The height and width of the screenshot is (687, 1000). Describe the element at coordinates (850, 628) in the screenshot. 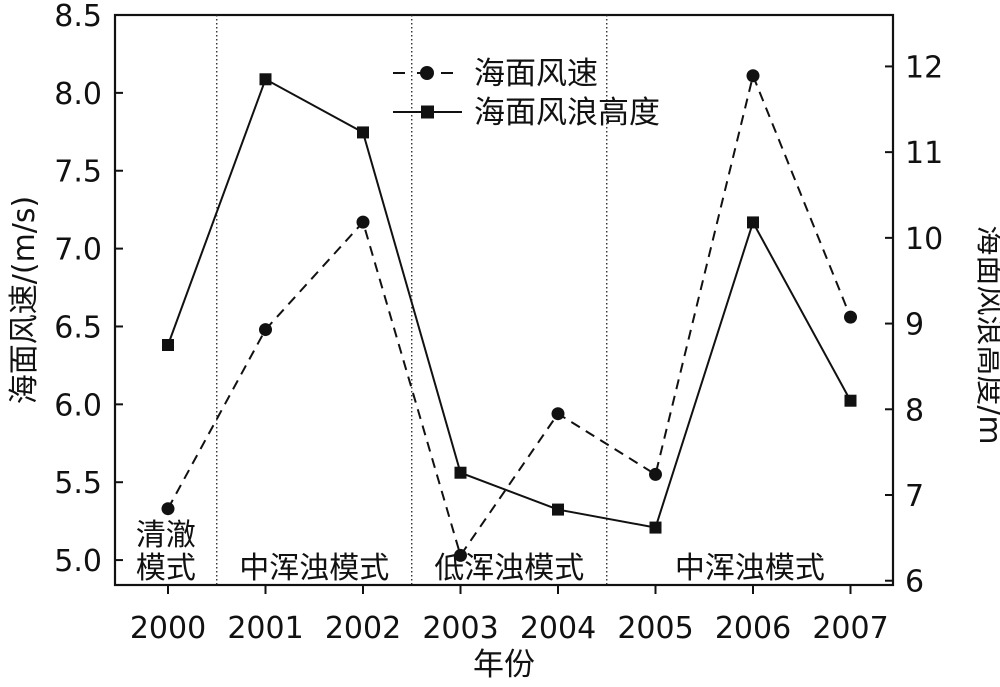

I see `x-tick-label-7: 2007` at that location.